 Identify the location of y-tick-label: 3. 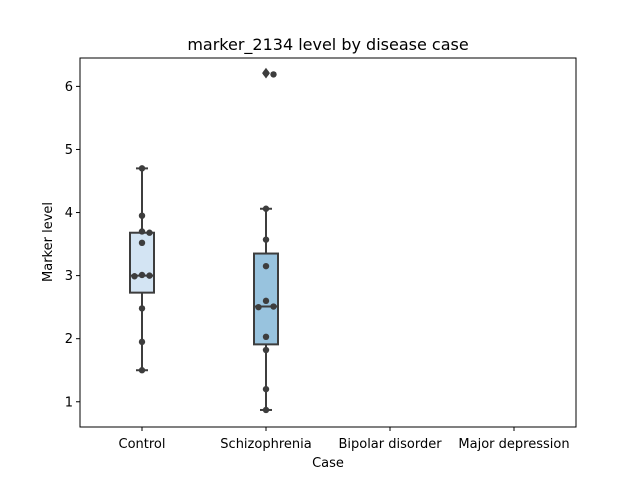
(69, 276).